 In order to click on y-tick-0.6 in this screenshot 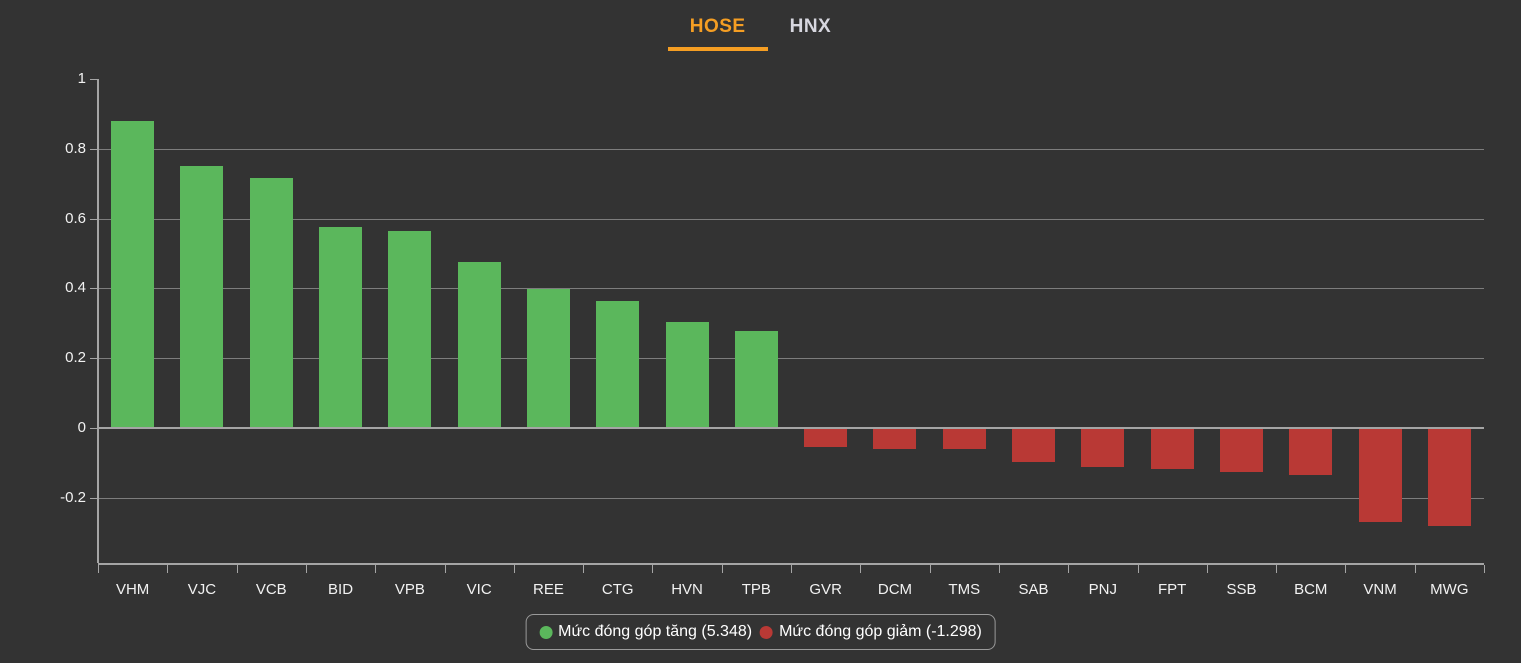, I will do `click(94, 219)`.